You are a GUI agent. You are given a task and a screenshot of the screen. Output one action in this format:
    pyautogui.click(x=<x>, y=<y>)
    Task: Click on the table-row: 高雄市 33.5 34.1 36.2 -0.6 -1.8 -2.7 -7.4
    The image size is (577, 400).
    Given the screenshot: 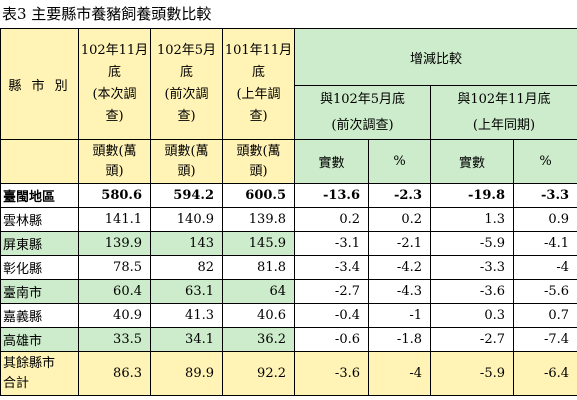 What is the action you would take?
    pyautogui.click(x=288, y=339)
    